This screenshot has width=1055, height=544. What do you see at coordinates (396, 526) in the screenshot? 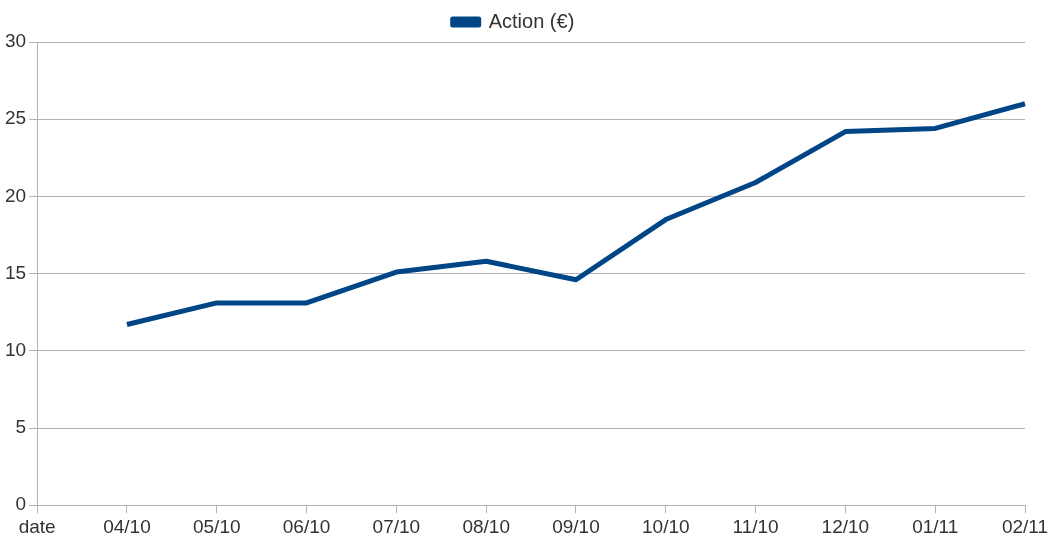
I see `x-tick-label: 07/10` at bounding box center [396, 526].